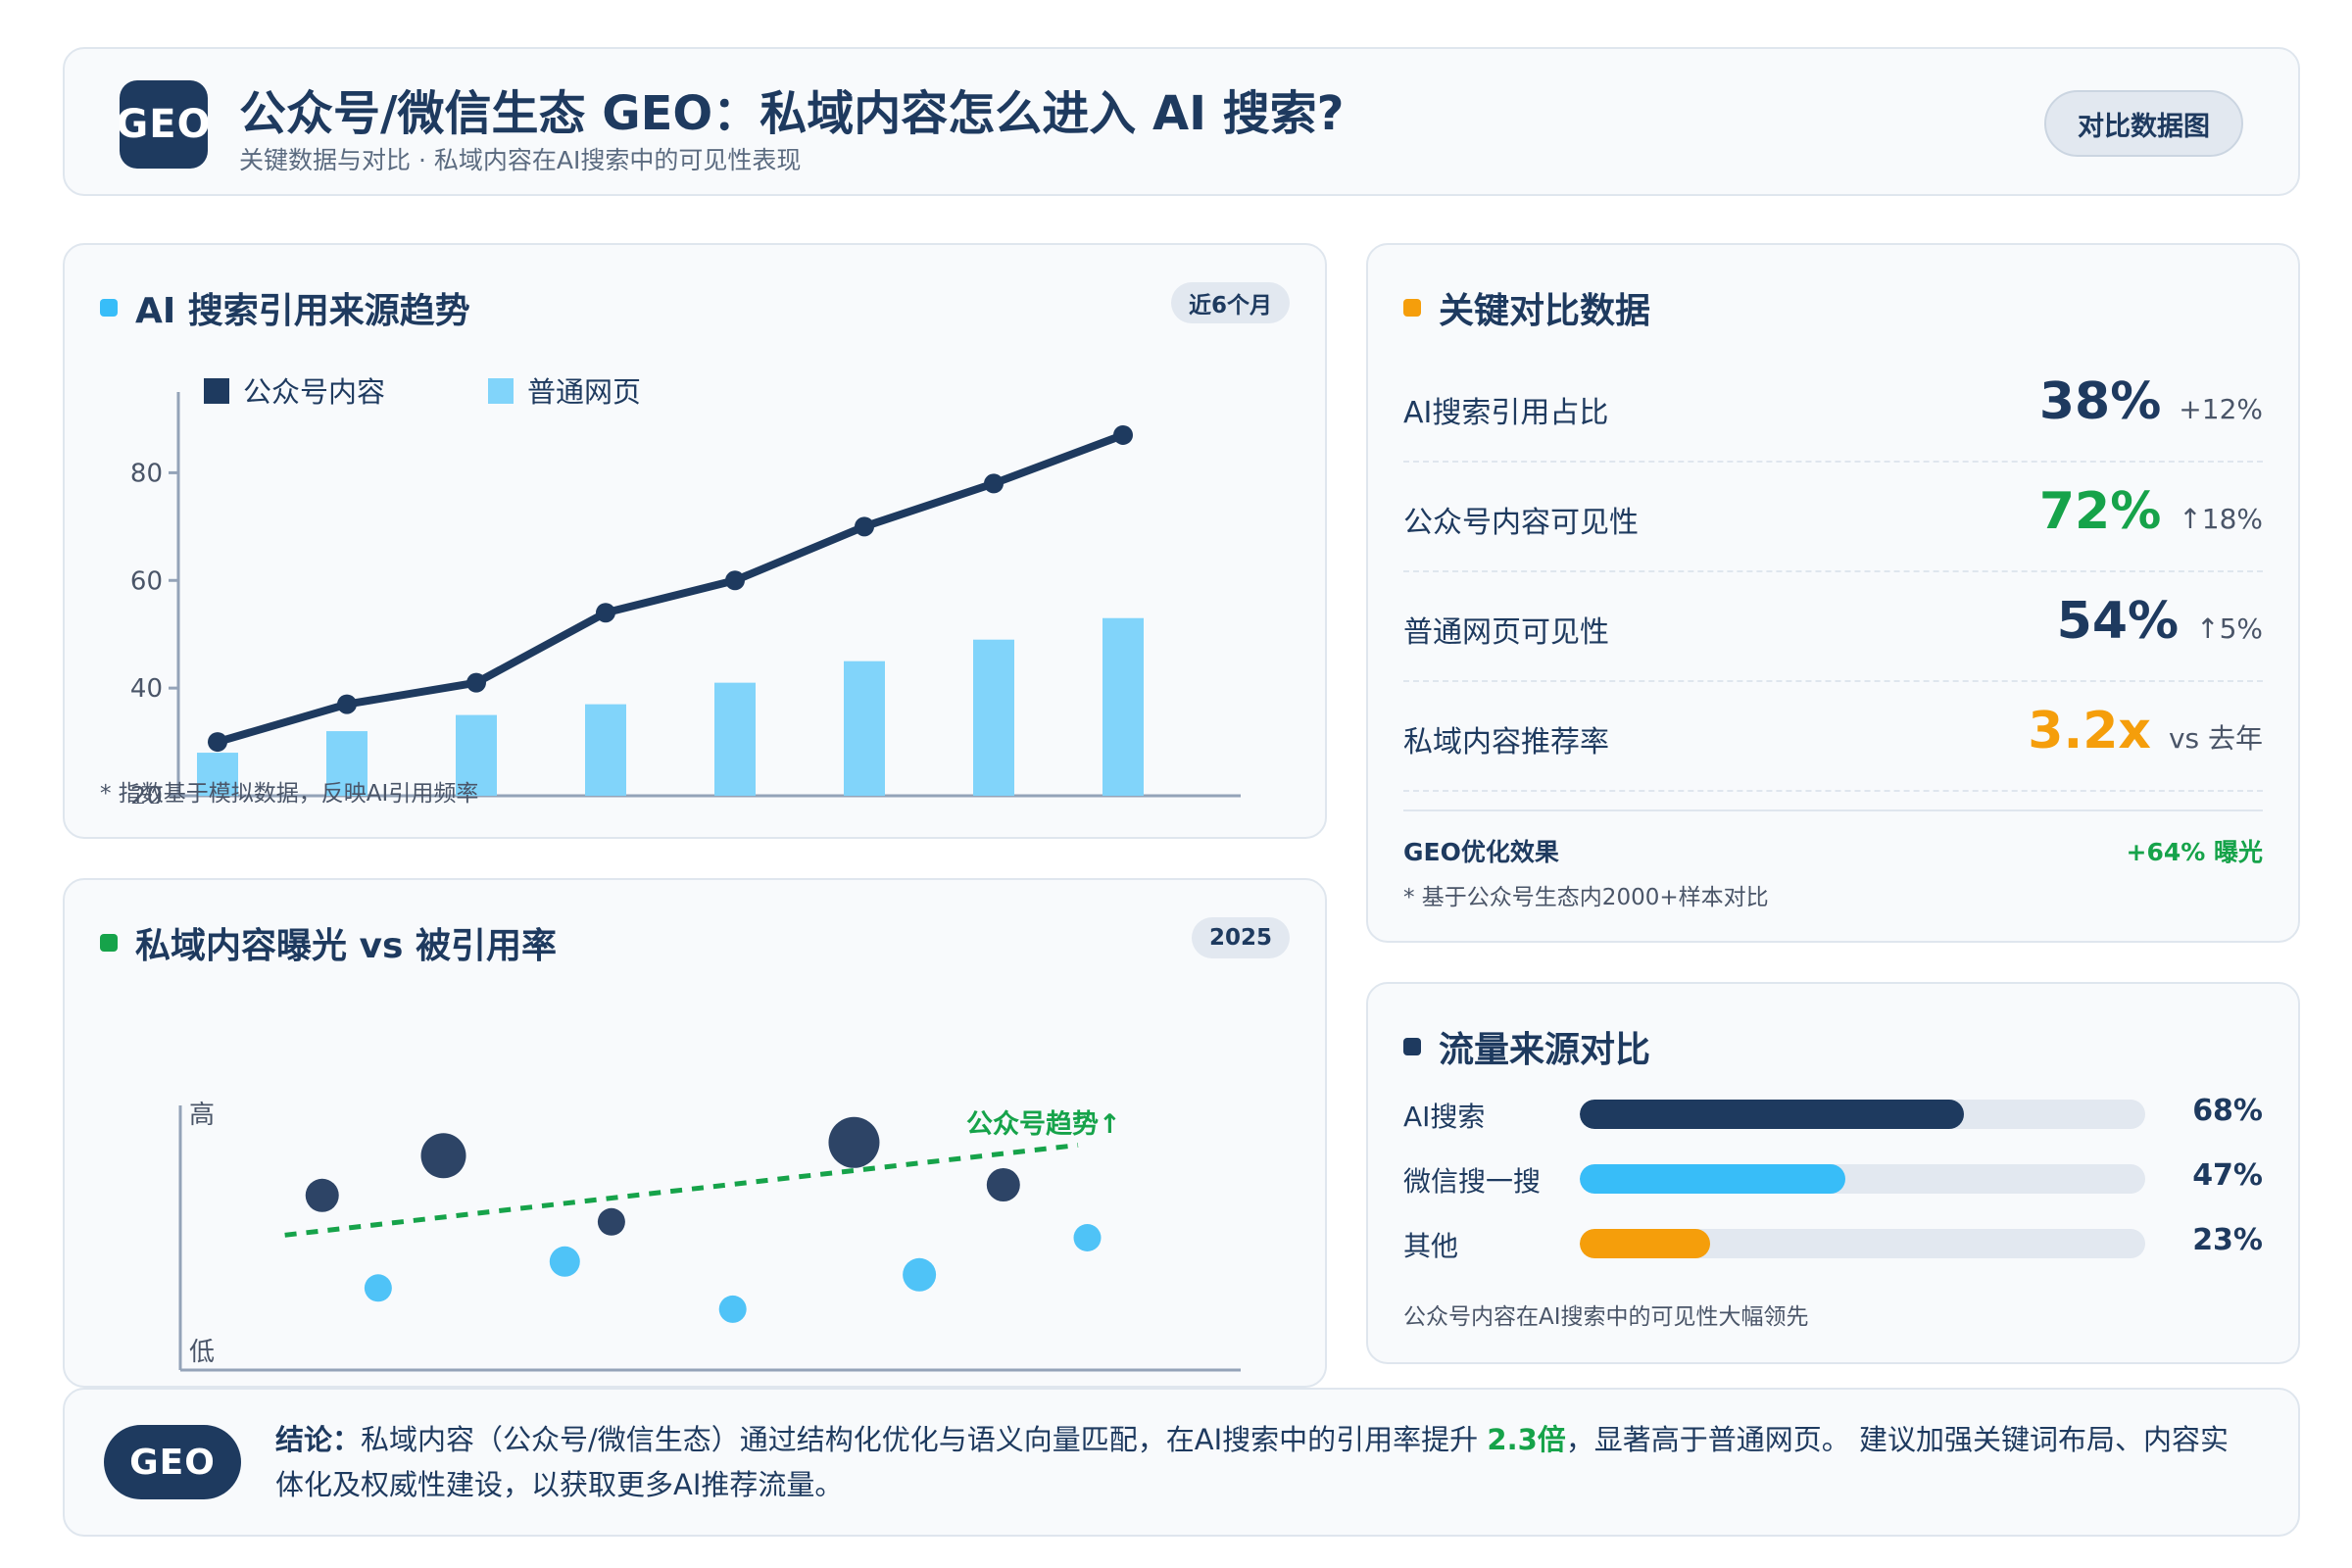 The width and height of the screenshot is (2352, 1568). I want to click on traffic-row-label: 微信搜一搜, so click(1472, 1181).